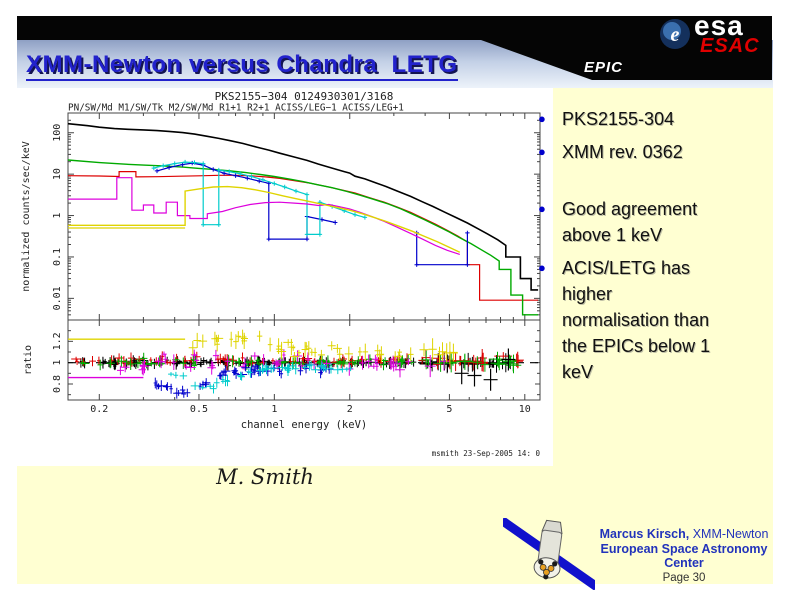  What do you see at coordinates (57, 257) in the screenshot?
I see `svg-text: 0.1` at bounding box center [57, 257].